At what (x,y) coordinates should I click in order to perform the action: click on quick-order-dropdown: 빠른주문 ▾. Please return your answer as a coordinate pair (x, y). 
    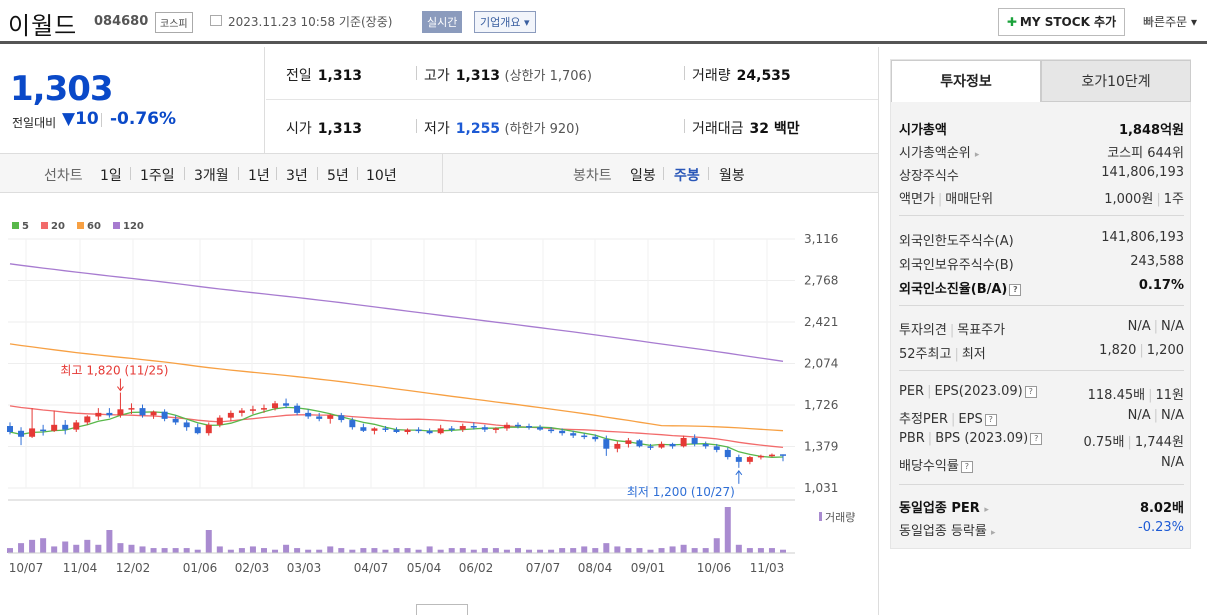
    Looking at the image, I should click on (1170, 22).